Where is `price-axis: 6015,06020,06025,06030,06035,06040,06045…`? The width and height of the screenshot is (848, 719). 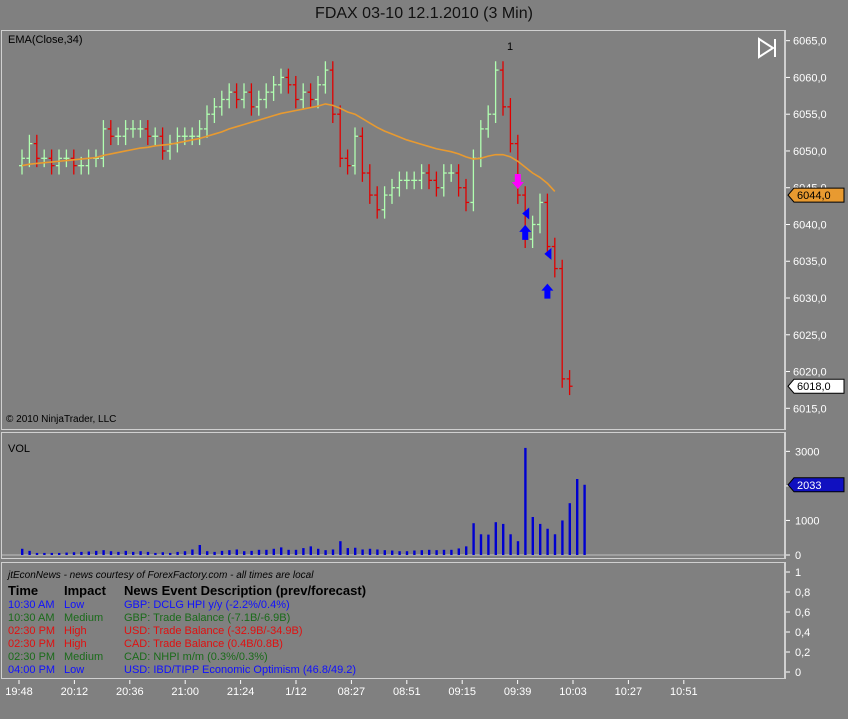
price-axis: 6015,06020,06025,06030,06035,06040,06045… is located at coordinates (816, 230).